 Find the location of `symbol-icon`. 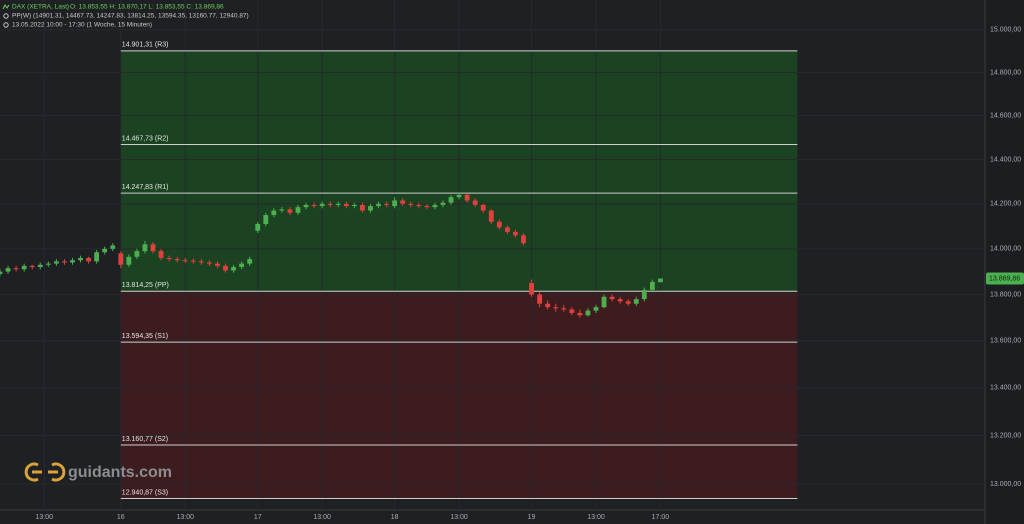

symbol-icon is located at coordinates (6, 7).